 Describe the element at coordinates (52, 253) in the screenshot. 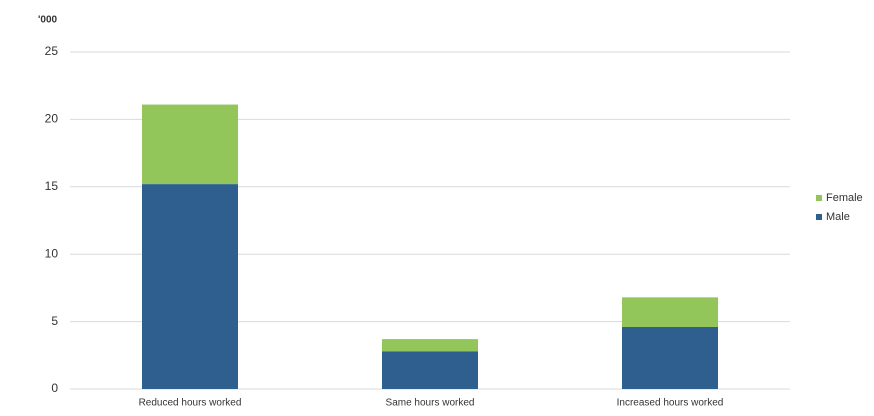

I see `y-tick-label: 10` at that location.